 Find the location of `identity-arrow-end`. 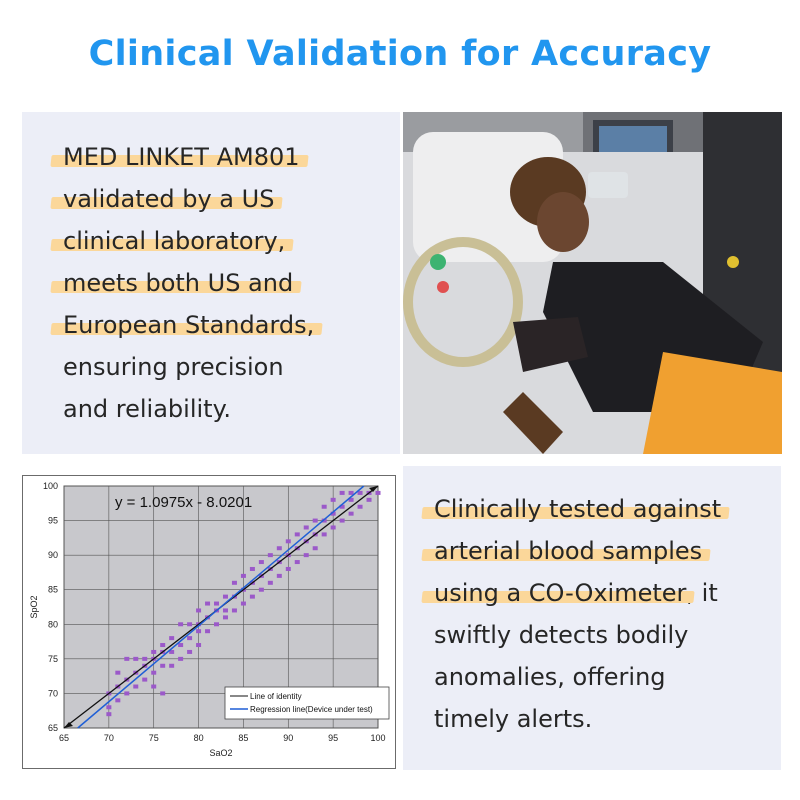

identity-arrow-end is located at coordinates (373, 489).